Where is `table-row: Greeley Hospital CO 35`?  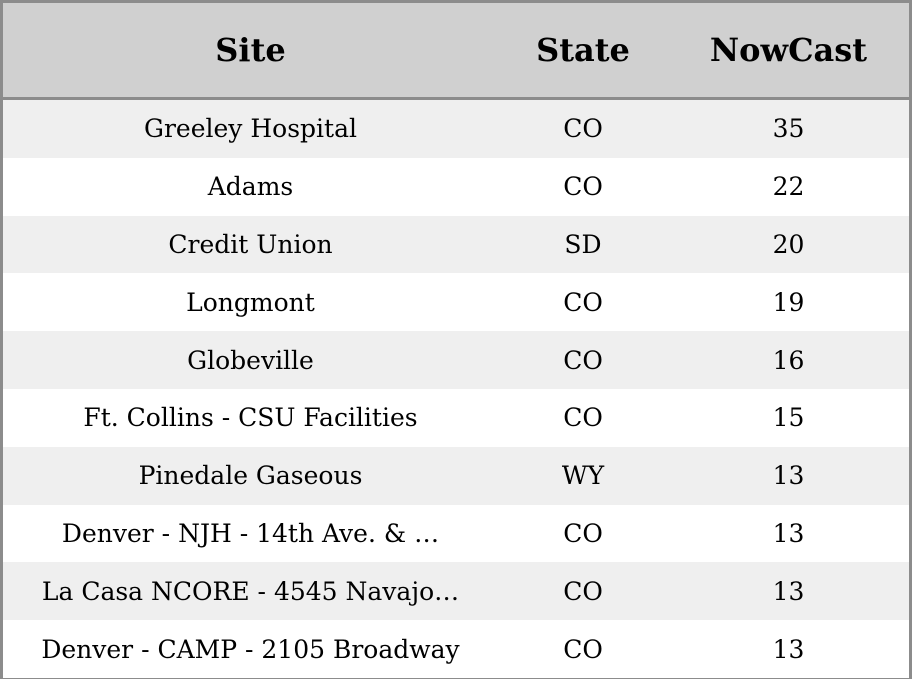
table-row: Greeley Hospital CO 35 is located at coordinates (456, 129).